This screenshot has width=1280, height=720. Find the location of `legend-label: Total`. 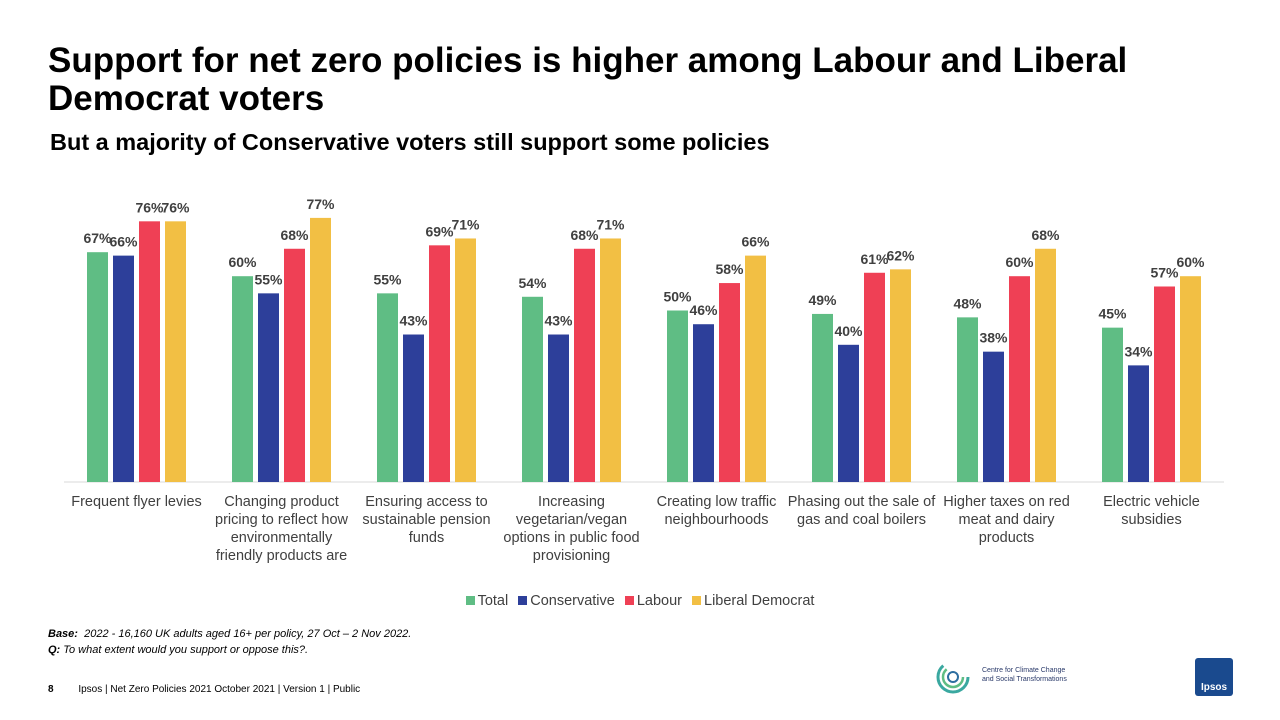

legend-label: Total is located at coordinates (493, 601).